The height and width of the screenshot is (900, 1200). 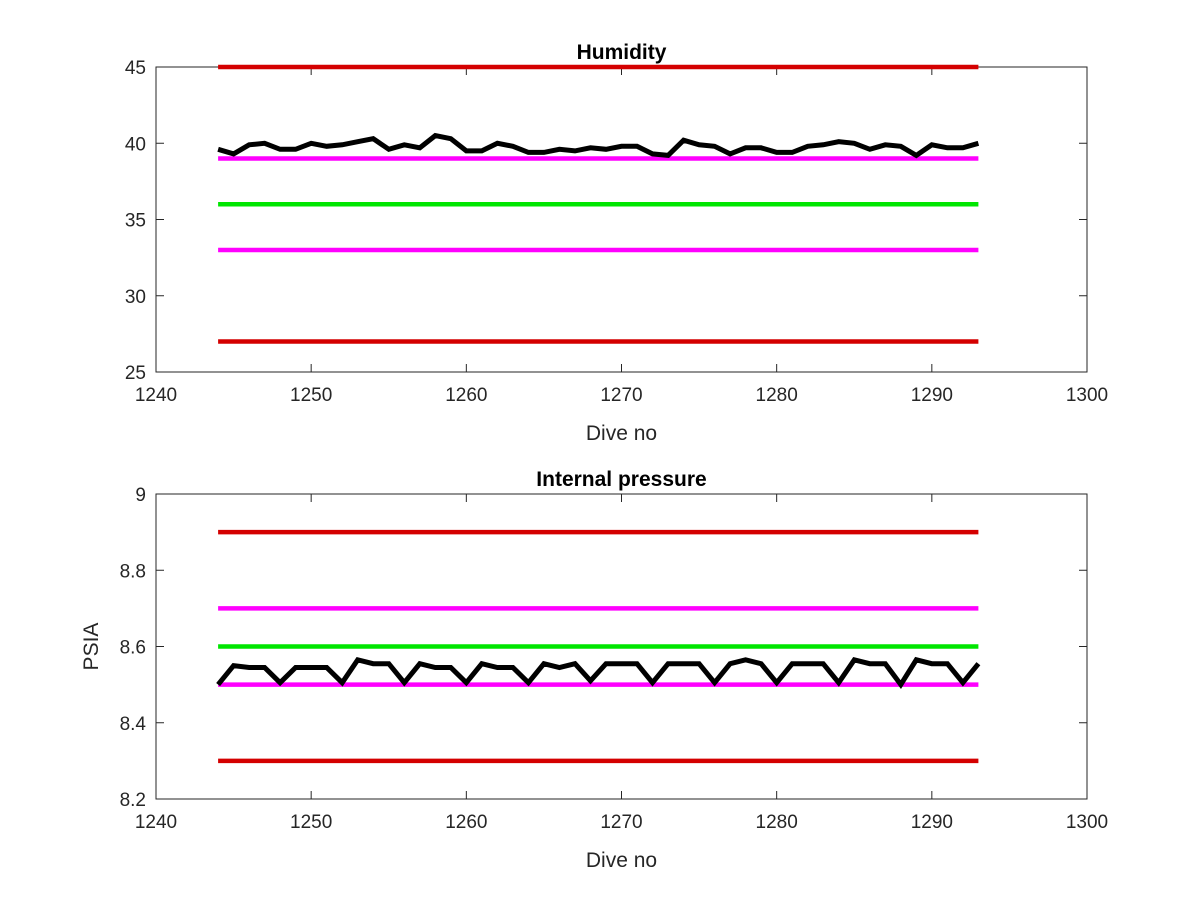 What do you see at coordinates (622, 52) in the screenshot?
I see `chart-title: Humidity` at bounding box center [622, 52].